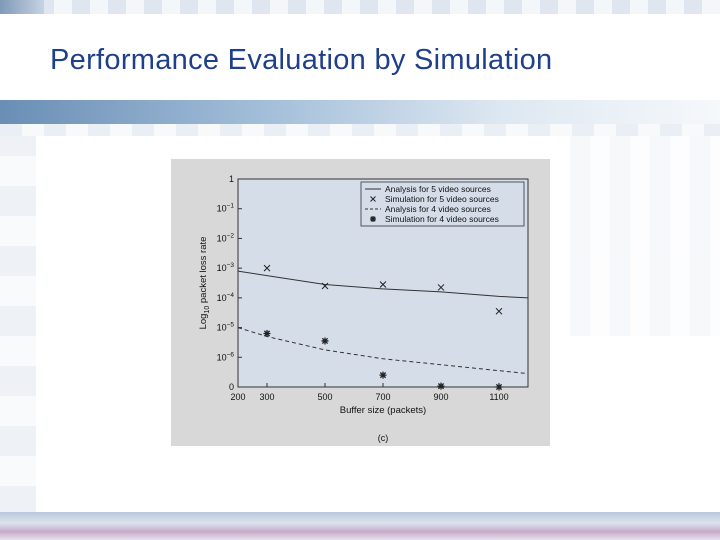 The image size is (720, 540). I want to click on y-tick-label: 10⁻¹, so click(226, 208).